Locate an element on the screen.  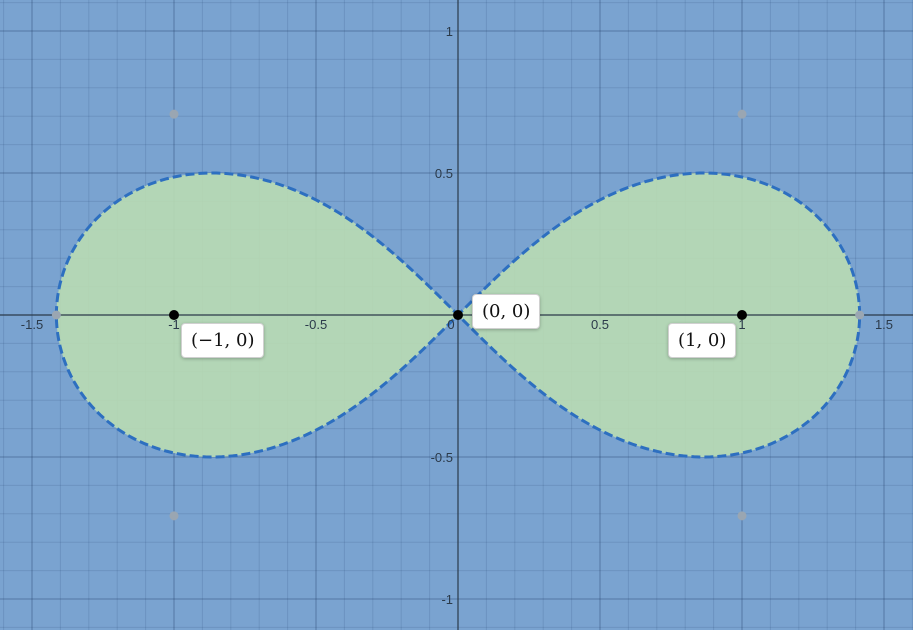
x-tick-label: -1.5 is located at coordinates (32, 324).